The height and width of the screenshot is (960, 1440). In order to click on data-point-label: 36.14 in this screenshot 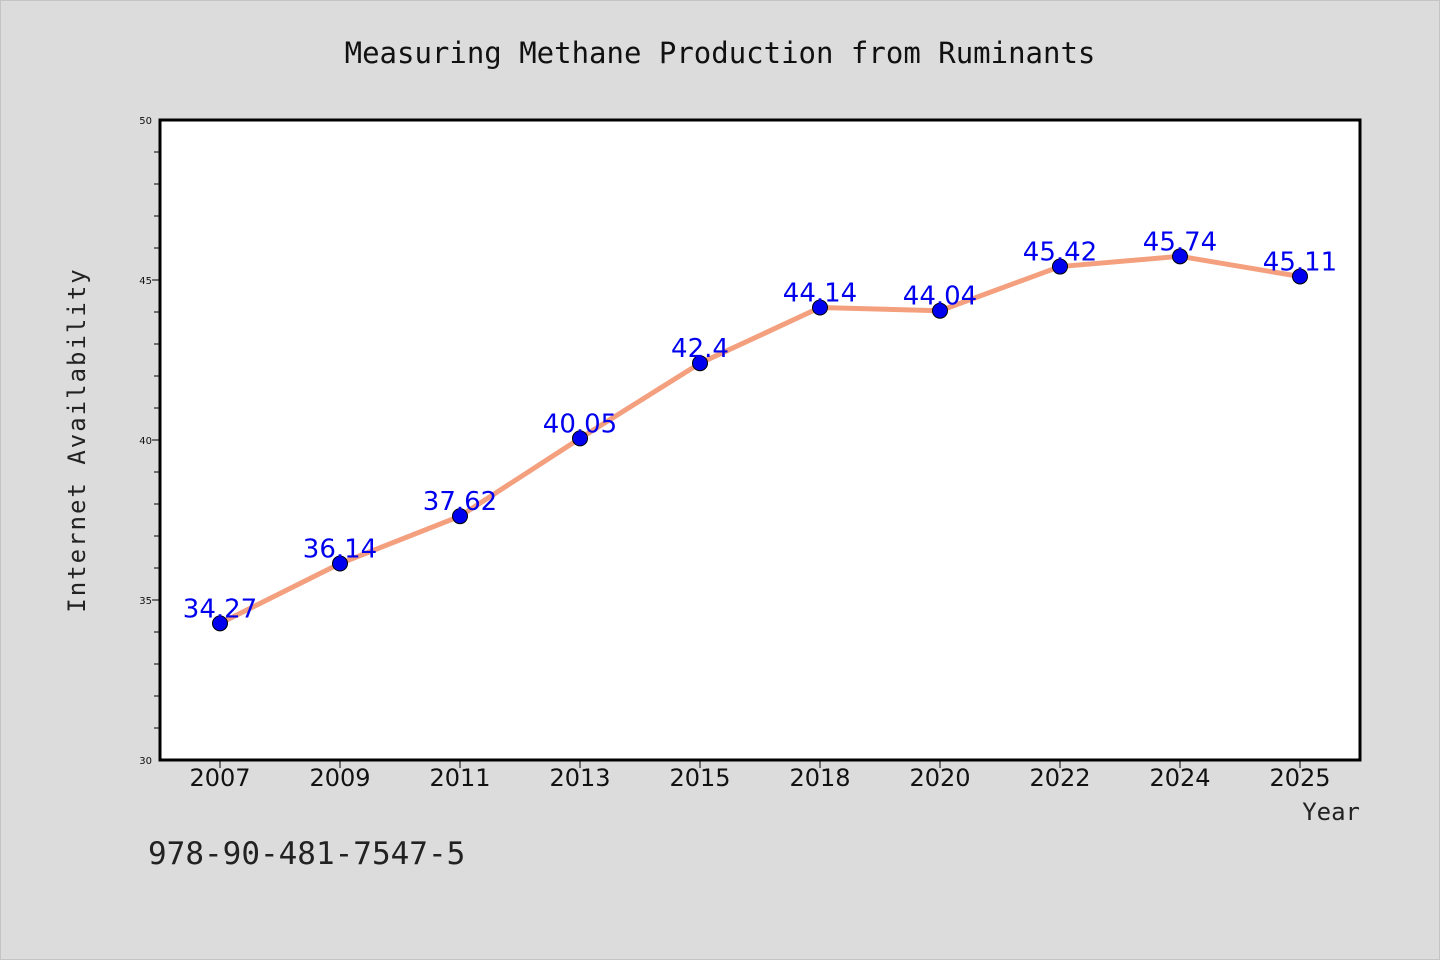, I will do `click(340, 550)`.